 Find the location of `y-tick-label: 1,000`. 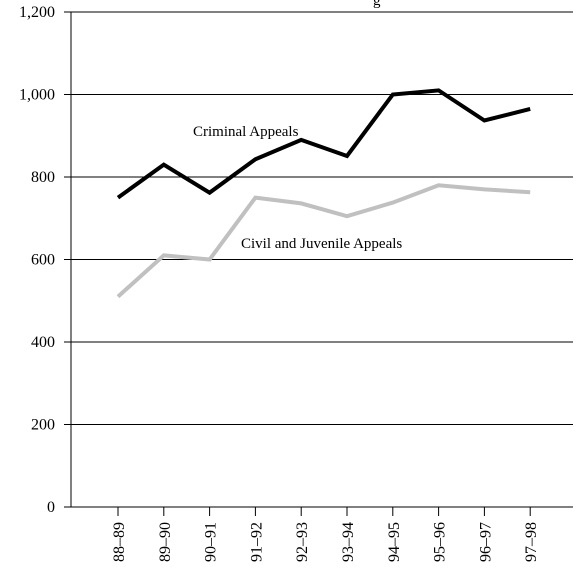

y-tick-label: 1,000 is located at coordinates (37, 95).